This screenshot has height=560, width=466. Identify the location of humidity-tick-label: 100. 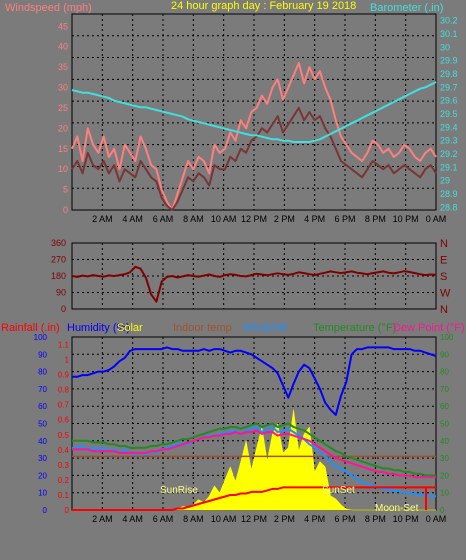
(41, 337).